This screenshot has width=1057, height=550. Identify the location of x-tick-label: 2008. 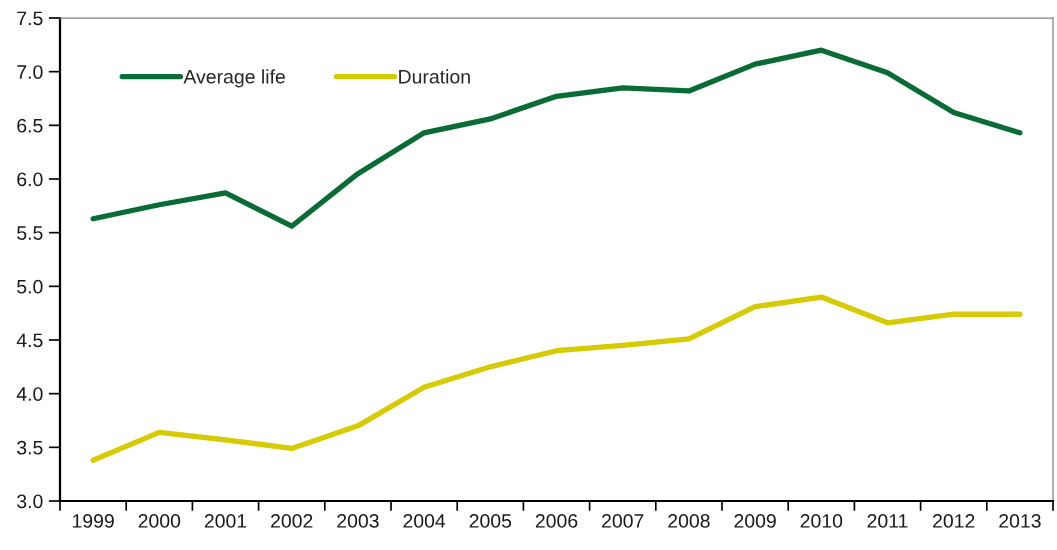
(689, 521).